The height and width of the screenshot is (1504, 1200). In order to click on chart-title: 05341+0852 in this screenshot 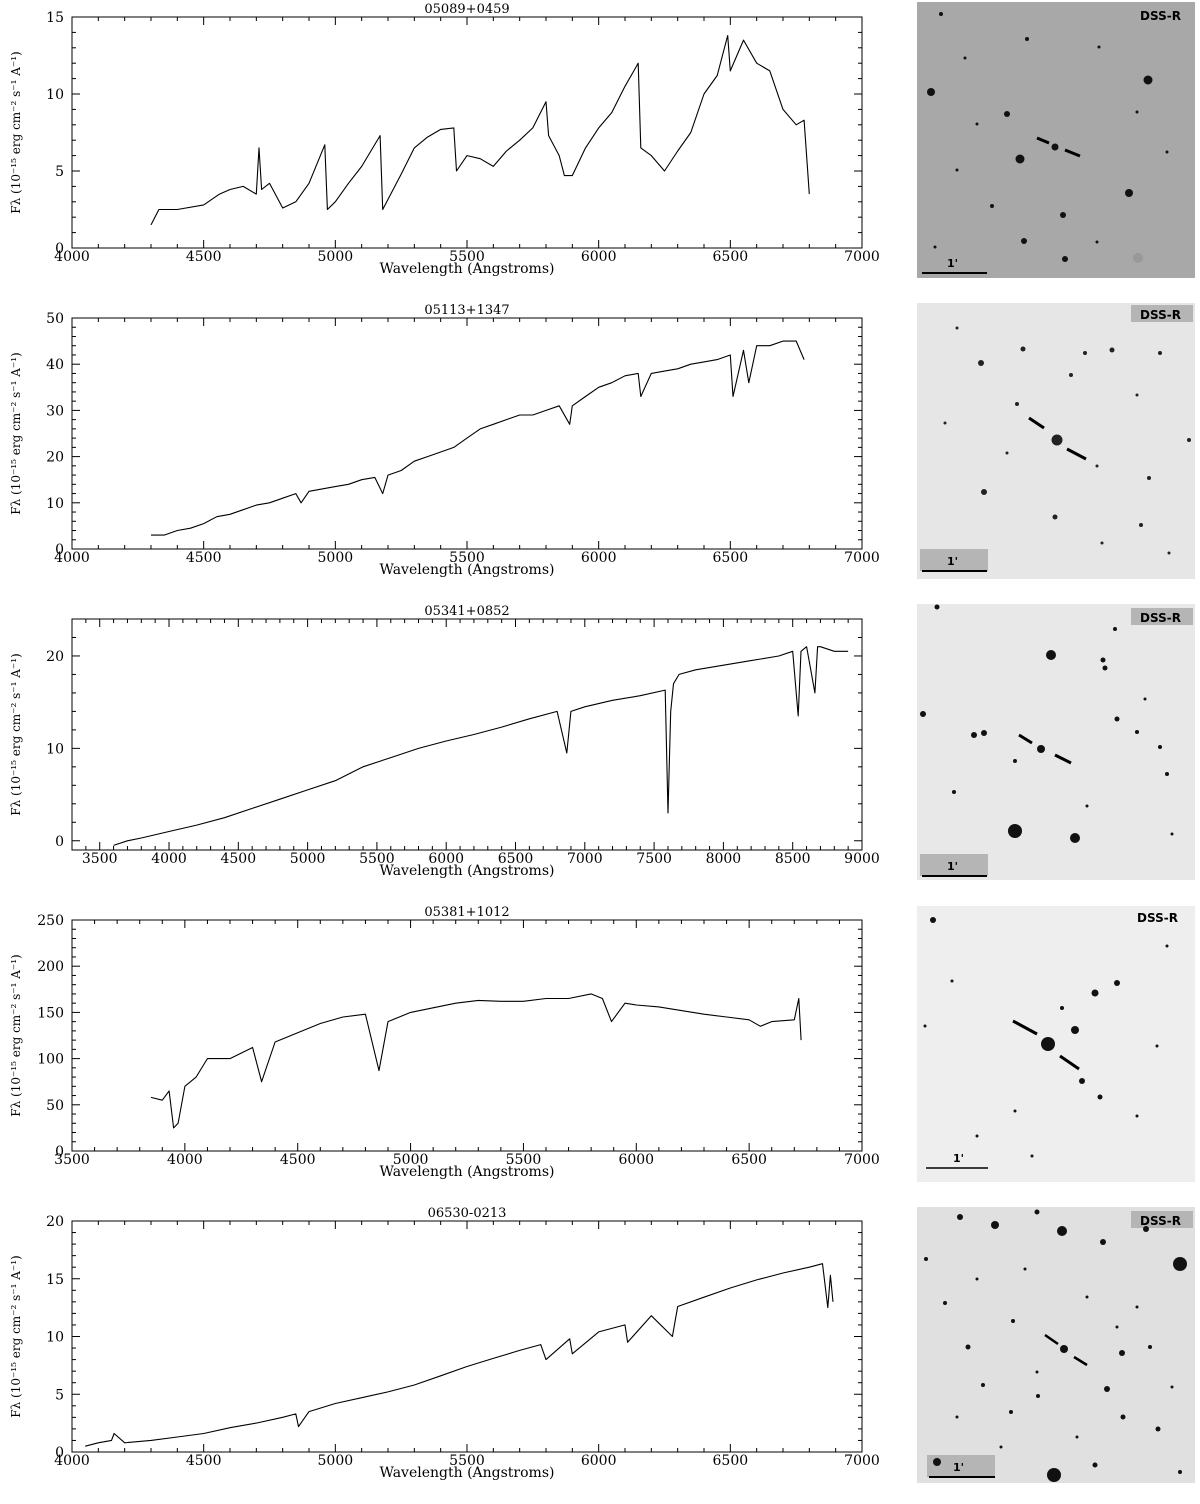, I will do `click(466, 611)`.